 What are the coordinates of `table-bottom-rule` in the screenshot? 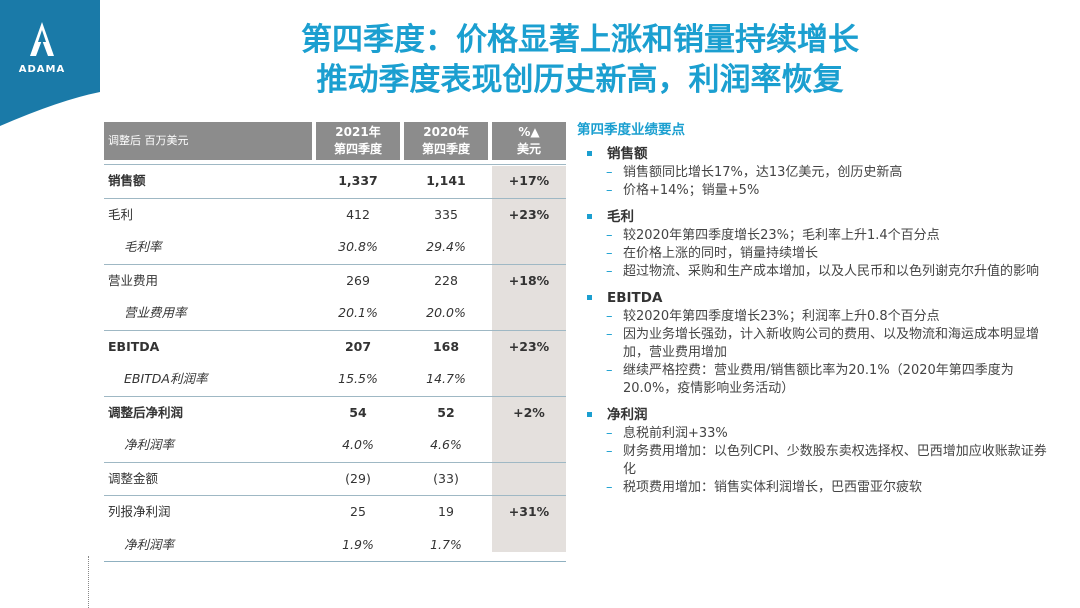 It's located at (335, 561).